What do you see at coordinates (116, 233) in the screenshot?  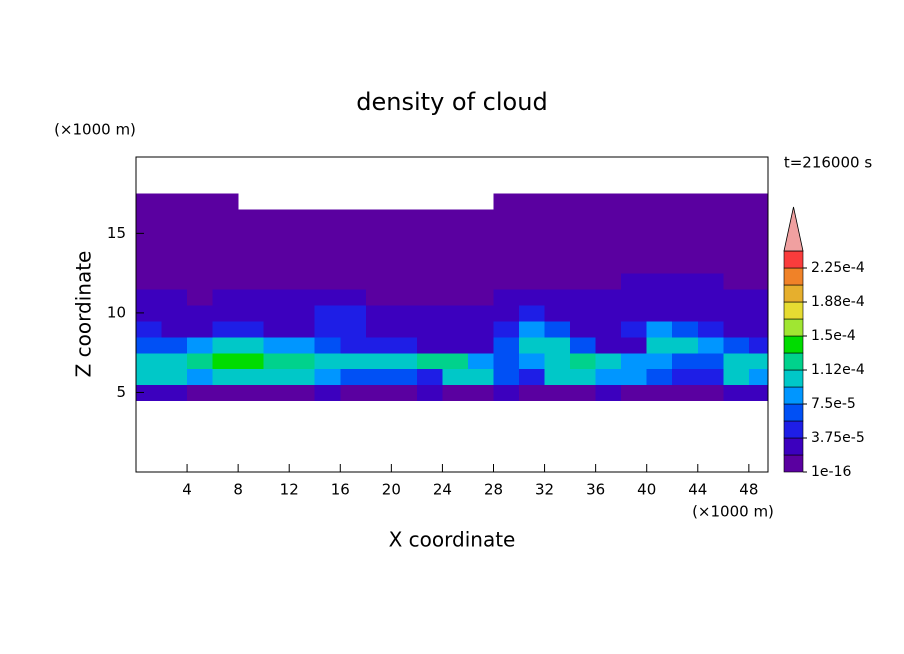 I see `y-tick-label: 15` at bounding box center [116, 233].